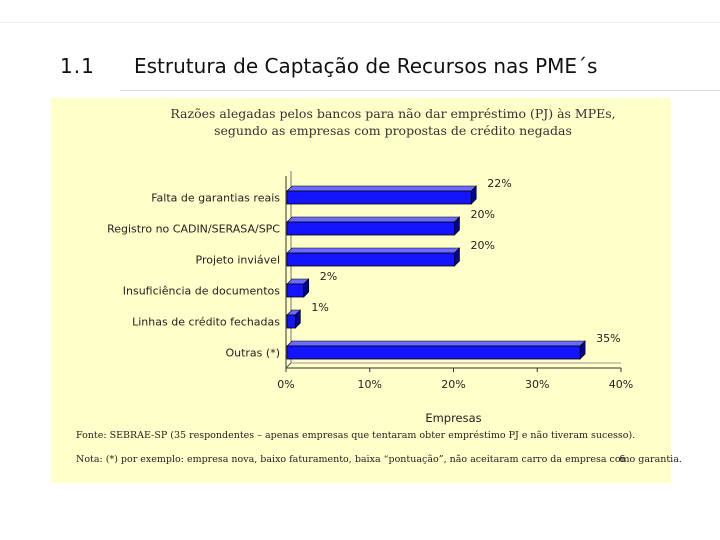  What do you see at coordinates (252, 353) in the screenshot?
I see `category-label: Outras (*)` at bounding box center [252, 353].